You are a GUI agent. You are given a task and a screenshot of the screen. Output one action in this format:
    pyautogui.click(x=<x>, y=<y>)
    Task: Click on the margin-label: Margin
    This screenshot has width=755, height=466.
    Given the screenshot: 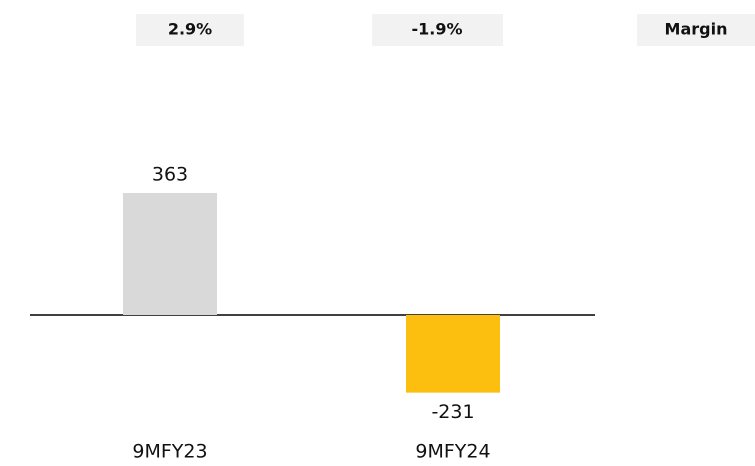 What is the action you would take?
    pyautogui.click(x=696, y=29)
    